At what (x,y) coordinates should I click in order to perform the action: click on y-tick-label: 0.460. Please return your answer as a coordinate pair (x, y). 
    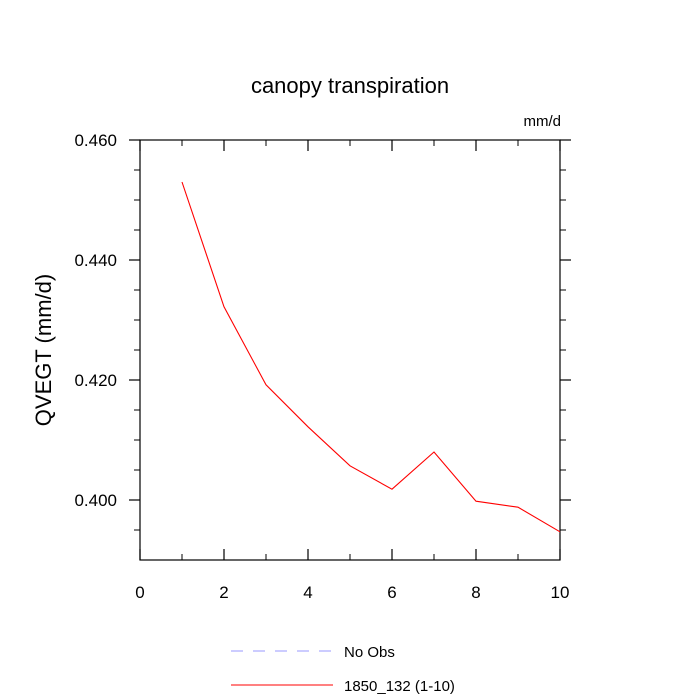
    Looking at the image, I should click on (95, 140).